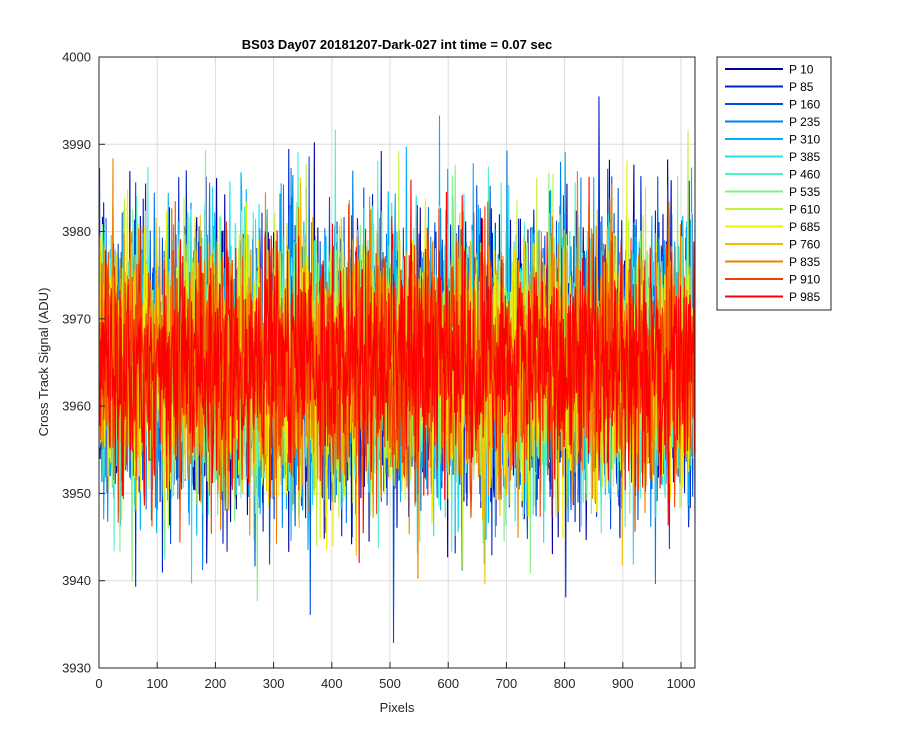  Describe the element at coordinates (76, 318) in the screenshot. I see `y-tick-label: 3970` at that location.